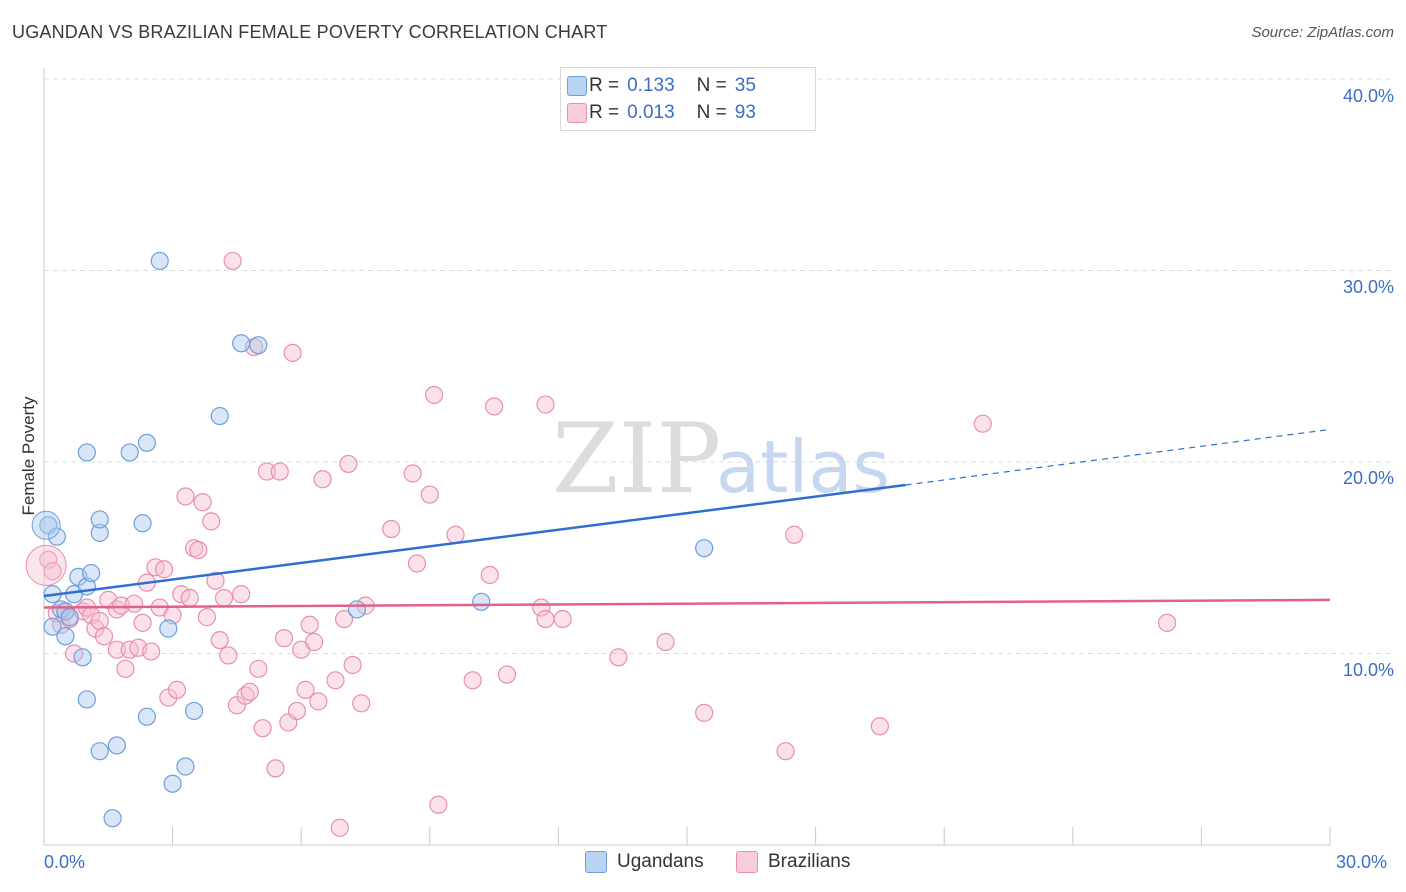 This screenshot has width=1406, height=892. Describe the element at coordinates (688, 99) in the screenshot. I see `correlation-legend: R = 0.133 N = 35 R = 0.013 N = 93` at that location.